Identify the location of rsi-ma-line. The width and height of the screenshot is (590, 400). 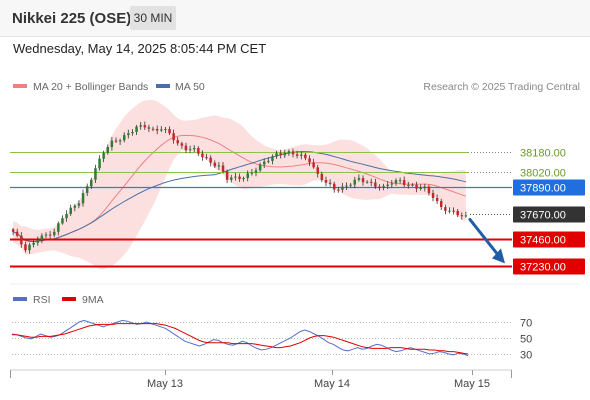
(240, 339).